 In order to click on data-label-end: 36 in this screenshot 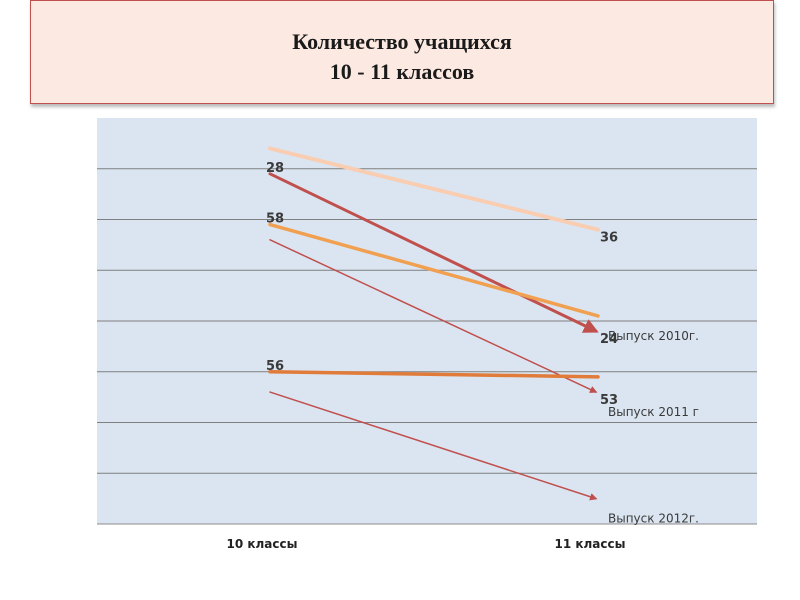, I will do `click(609, 238)`.